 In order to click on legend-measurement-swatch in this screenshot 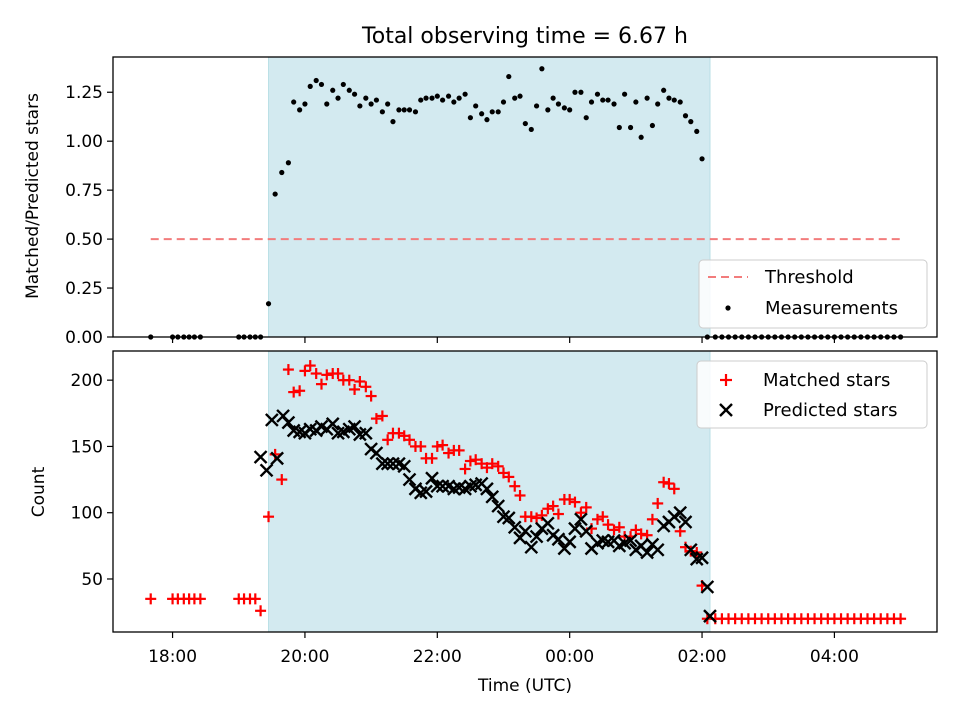, I will do `click(728, 308)`.